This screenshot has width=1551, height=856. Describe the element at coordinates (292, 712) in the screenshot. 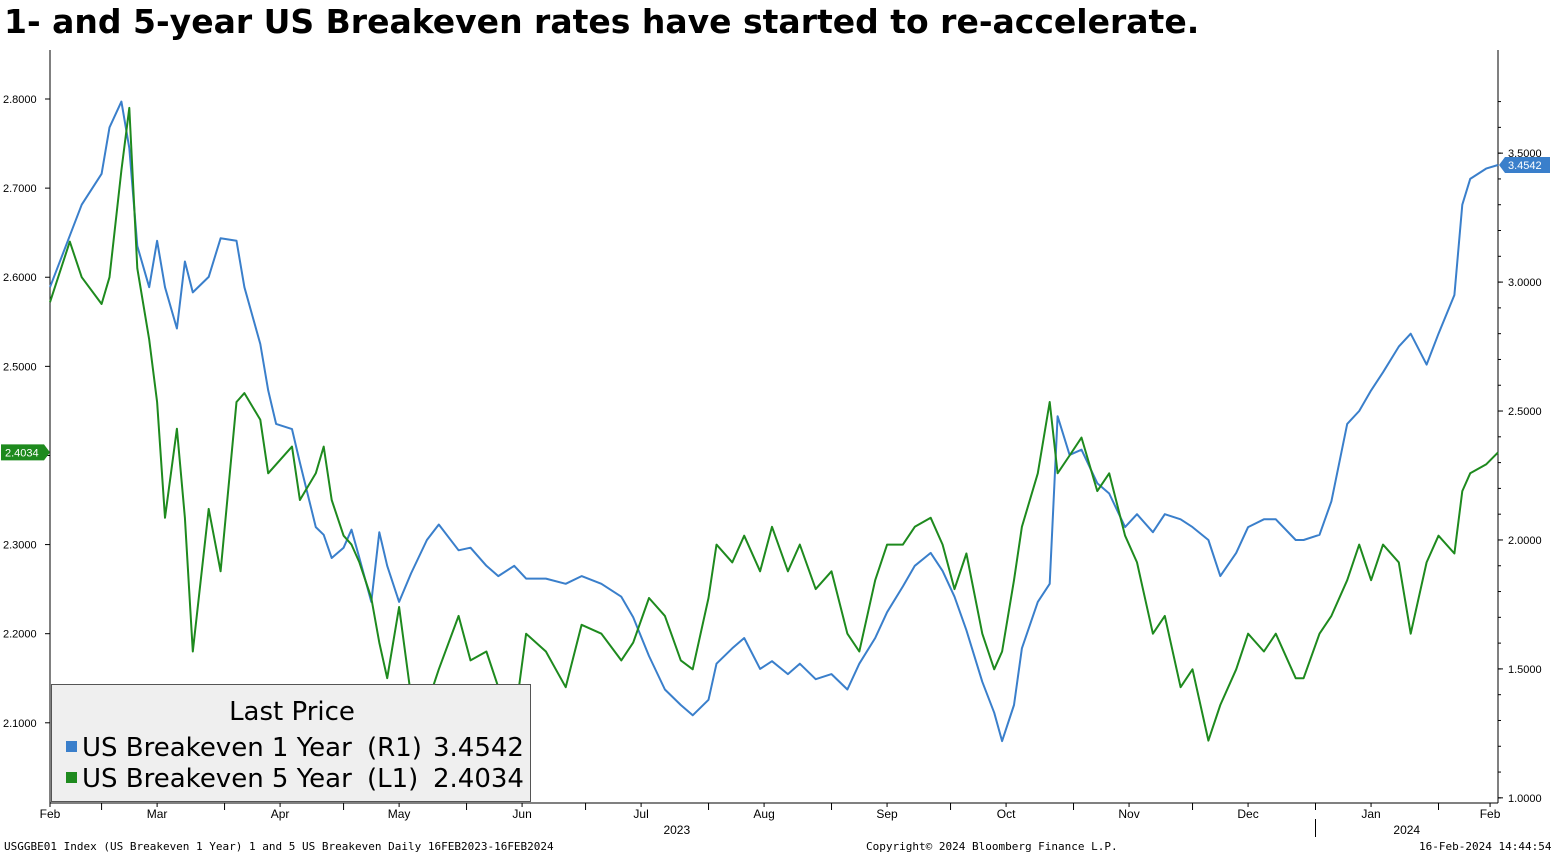

I see `legend-title: Last Price` at that location.